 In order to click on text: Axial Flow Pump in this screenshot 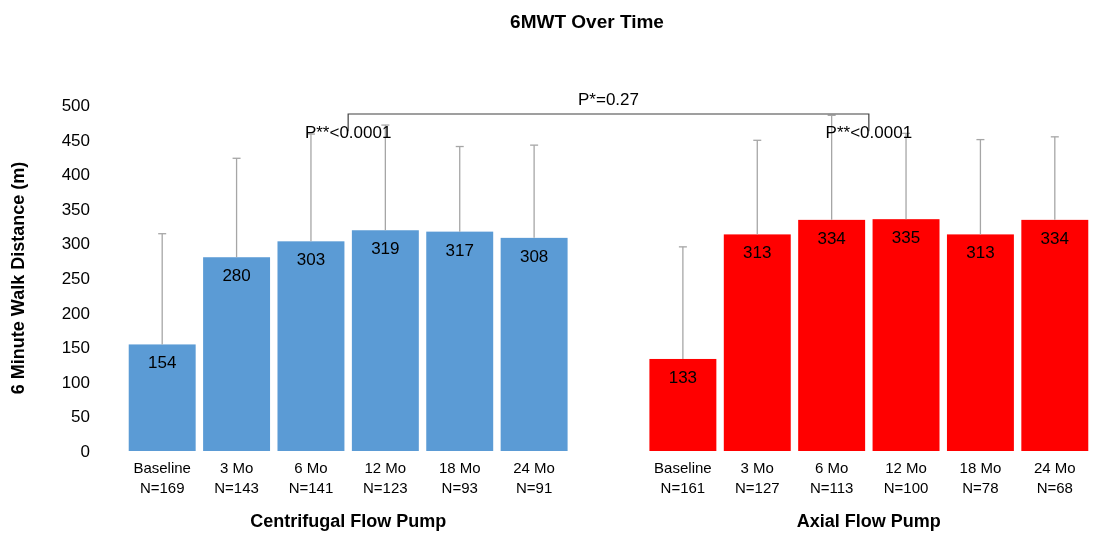, I will do `click(868, 521)`.